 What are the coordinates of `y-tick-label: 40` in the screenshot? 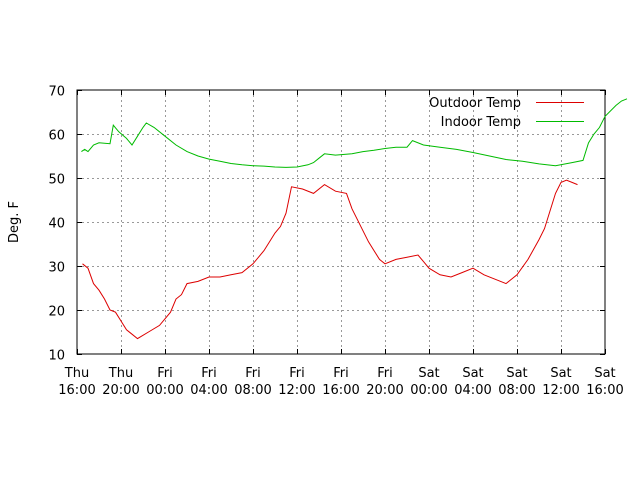 It's located at (56, 224).